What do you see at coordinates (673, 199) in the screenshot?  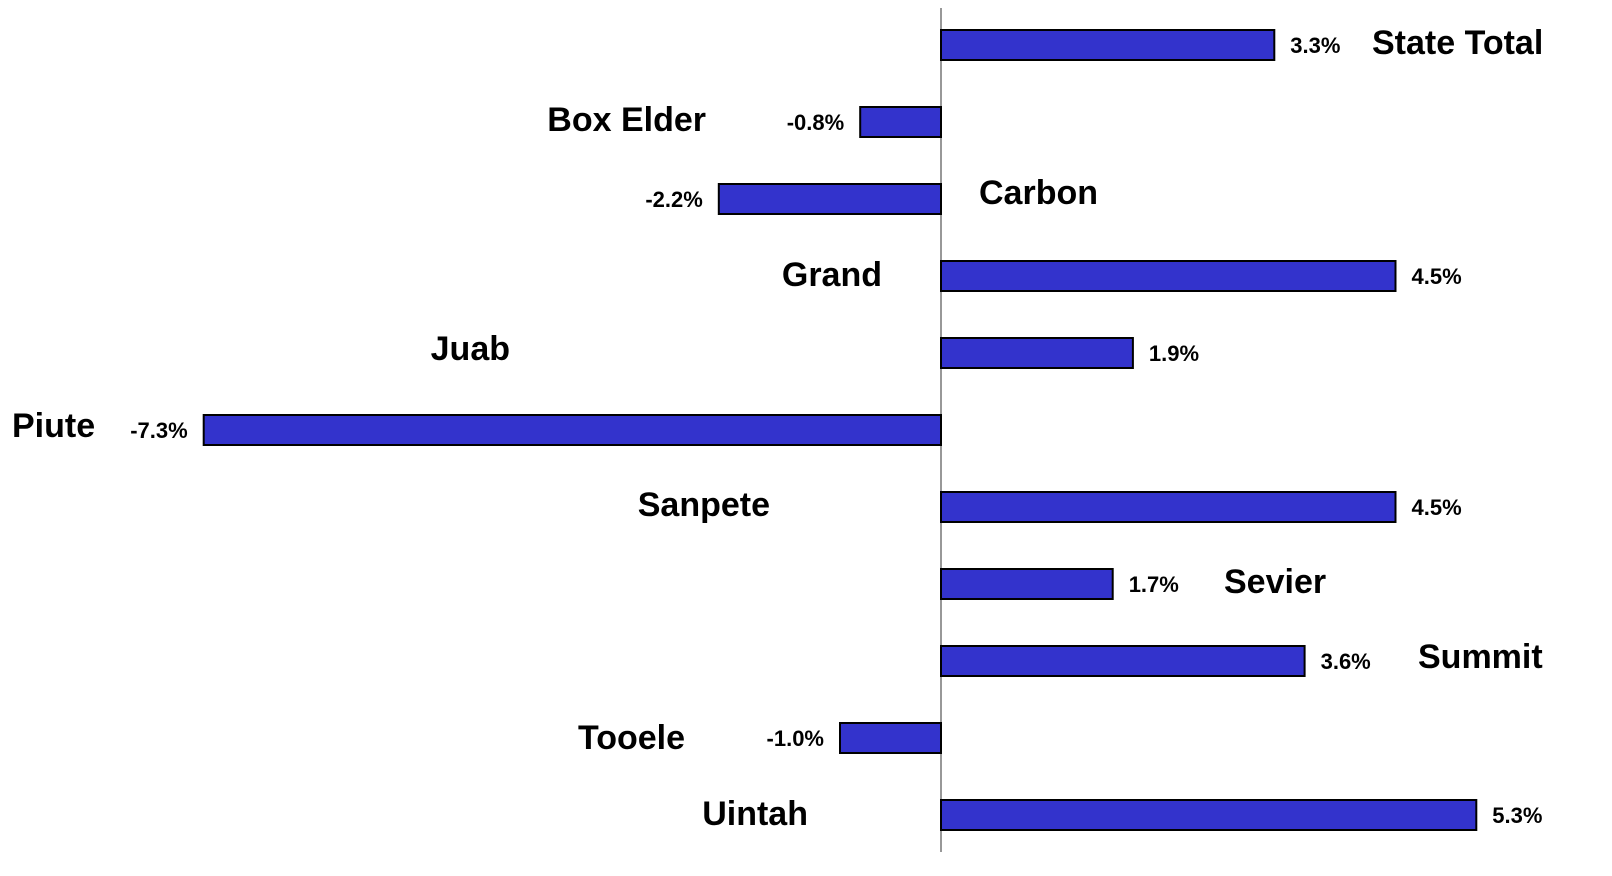 I see `value-label: -2.2%` at bounding box center [673, 199].